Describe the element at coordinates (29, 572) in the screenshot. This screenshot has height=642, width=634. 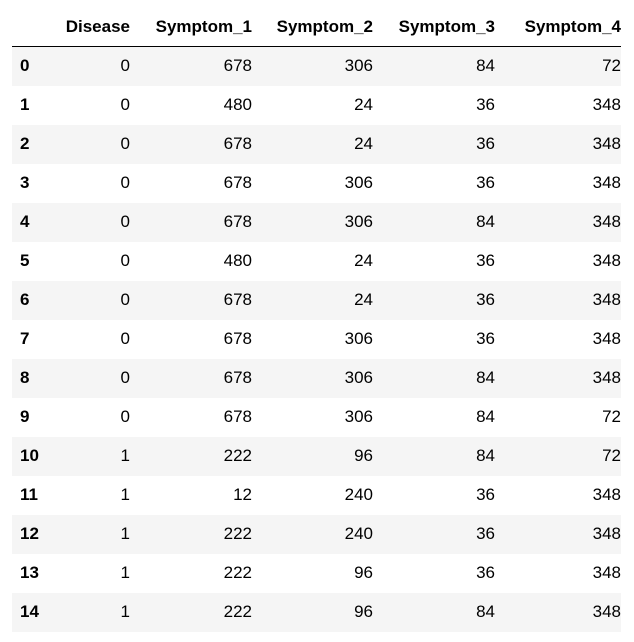
I see `row-index: 13` at that location.